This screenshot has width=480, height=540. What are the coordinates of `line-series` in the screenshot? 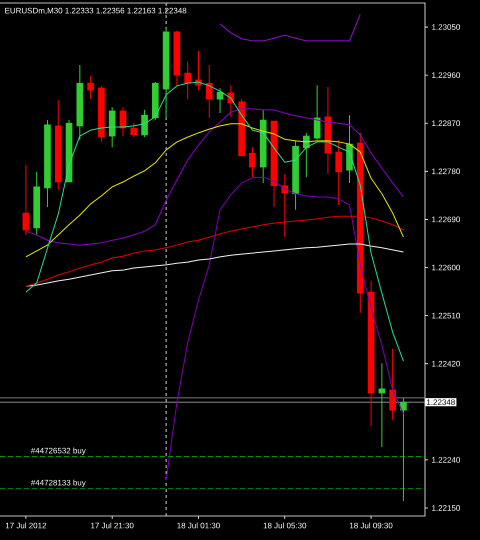 It's located at (214, 265).